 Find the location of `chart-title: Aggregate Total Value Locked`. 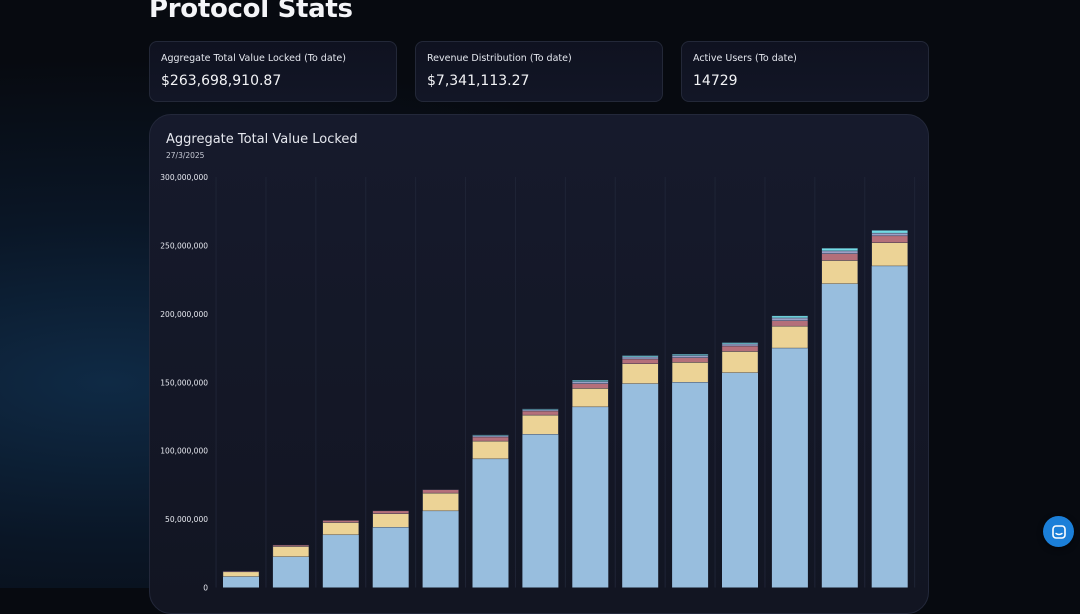

chart-title: Aggregate Total Value Locked is located at coordinates (262, 139).